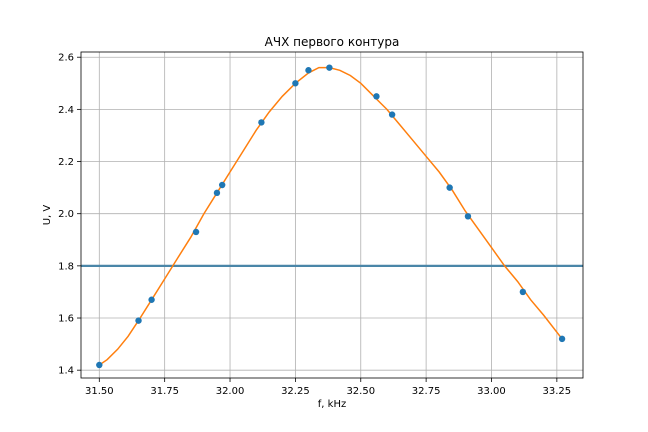 The image size is (648, 432). Describe the element at coordinates (332, 42) in the screenshot. I see `chart-title: АЧХ первого контура` at that location.